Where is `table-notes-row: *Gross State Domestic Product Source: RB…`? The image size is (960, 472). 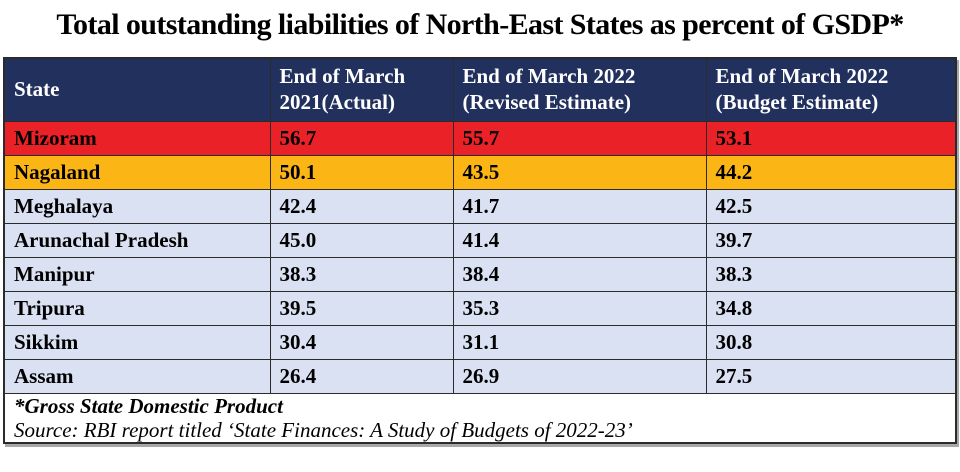
table-notes-row: *Gross State Domestic Product Source: RB… is located at coordinates (480, 418).